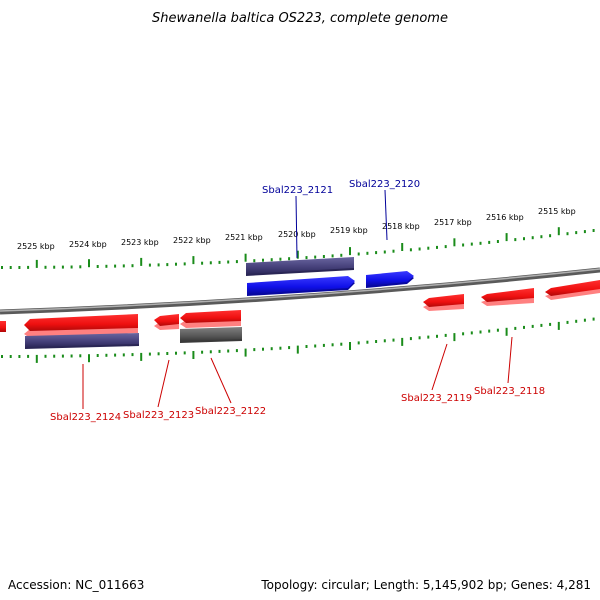 Image resolution: width=600 pixels, height=600 pixels. I want to click on gene-label-sbal223-2120: Sbal223_2120, so click(384, 184).